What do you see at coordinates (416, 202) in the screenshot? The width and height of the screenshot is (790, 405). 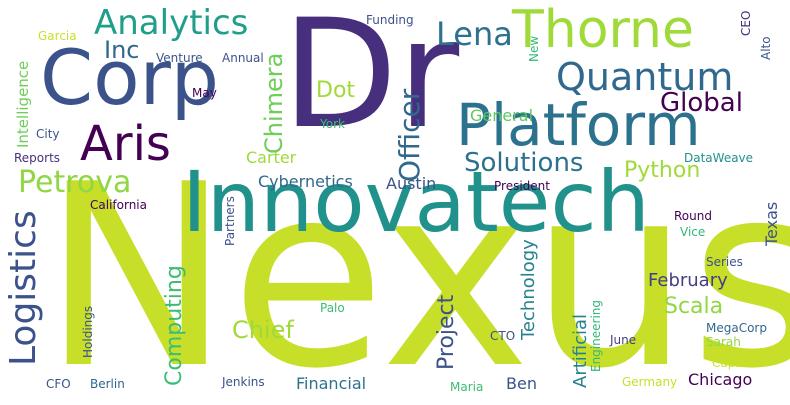 I see `word-innovatech: Innovatech` at bounding box center [416, 202].